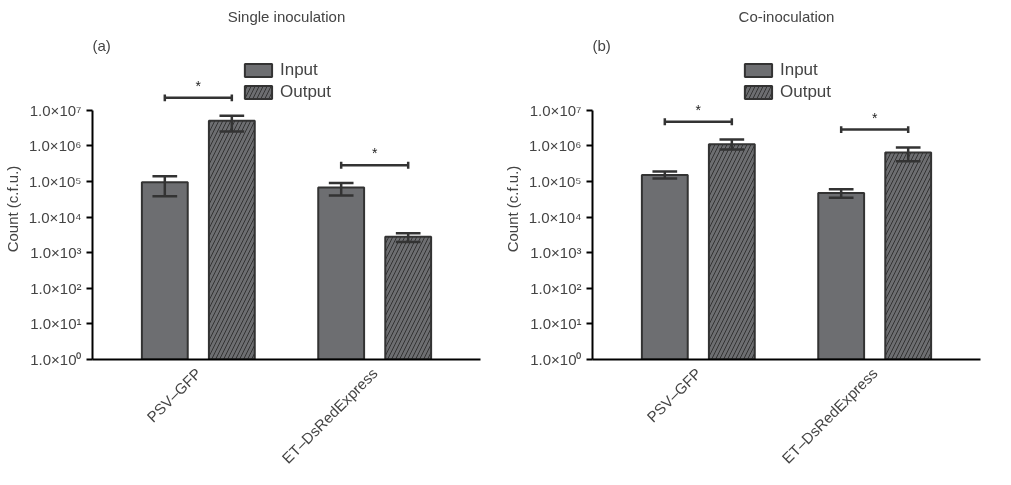 The width and height of the screenshot is (1011, 485). What do you see at coordinates (786, 16) in the screenshot?
I see `chart-title: Co-inoculation` at bounding box center [786, 16].